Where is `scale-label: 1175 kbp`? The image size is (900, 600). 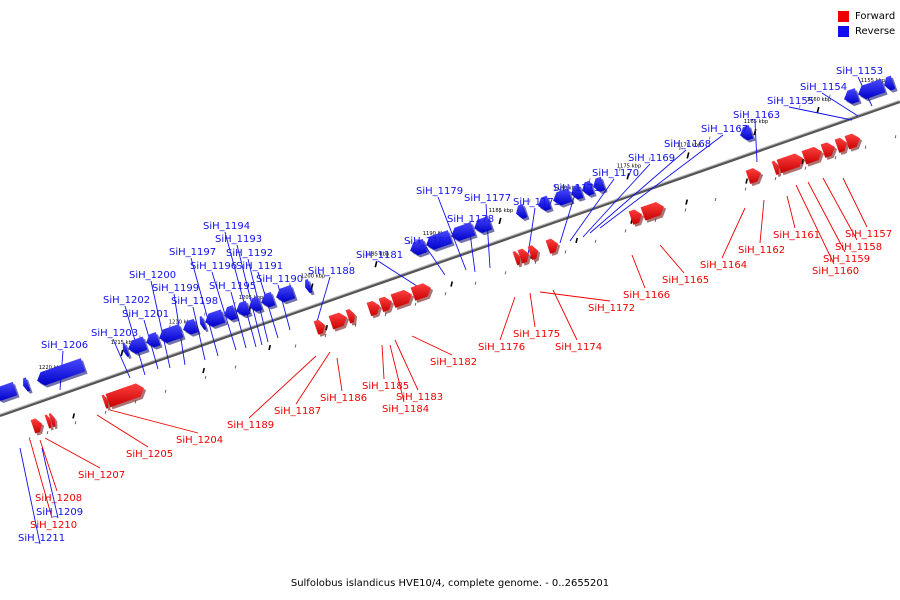 scale-label: 1175 kbp is located at coordinates (629, 166).